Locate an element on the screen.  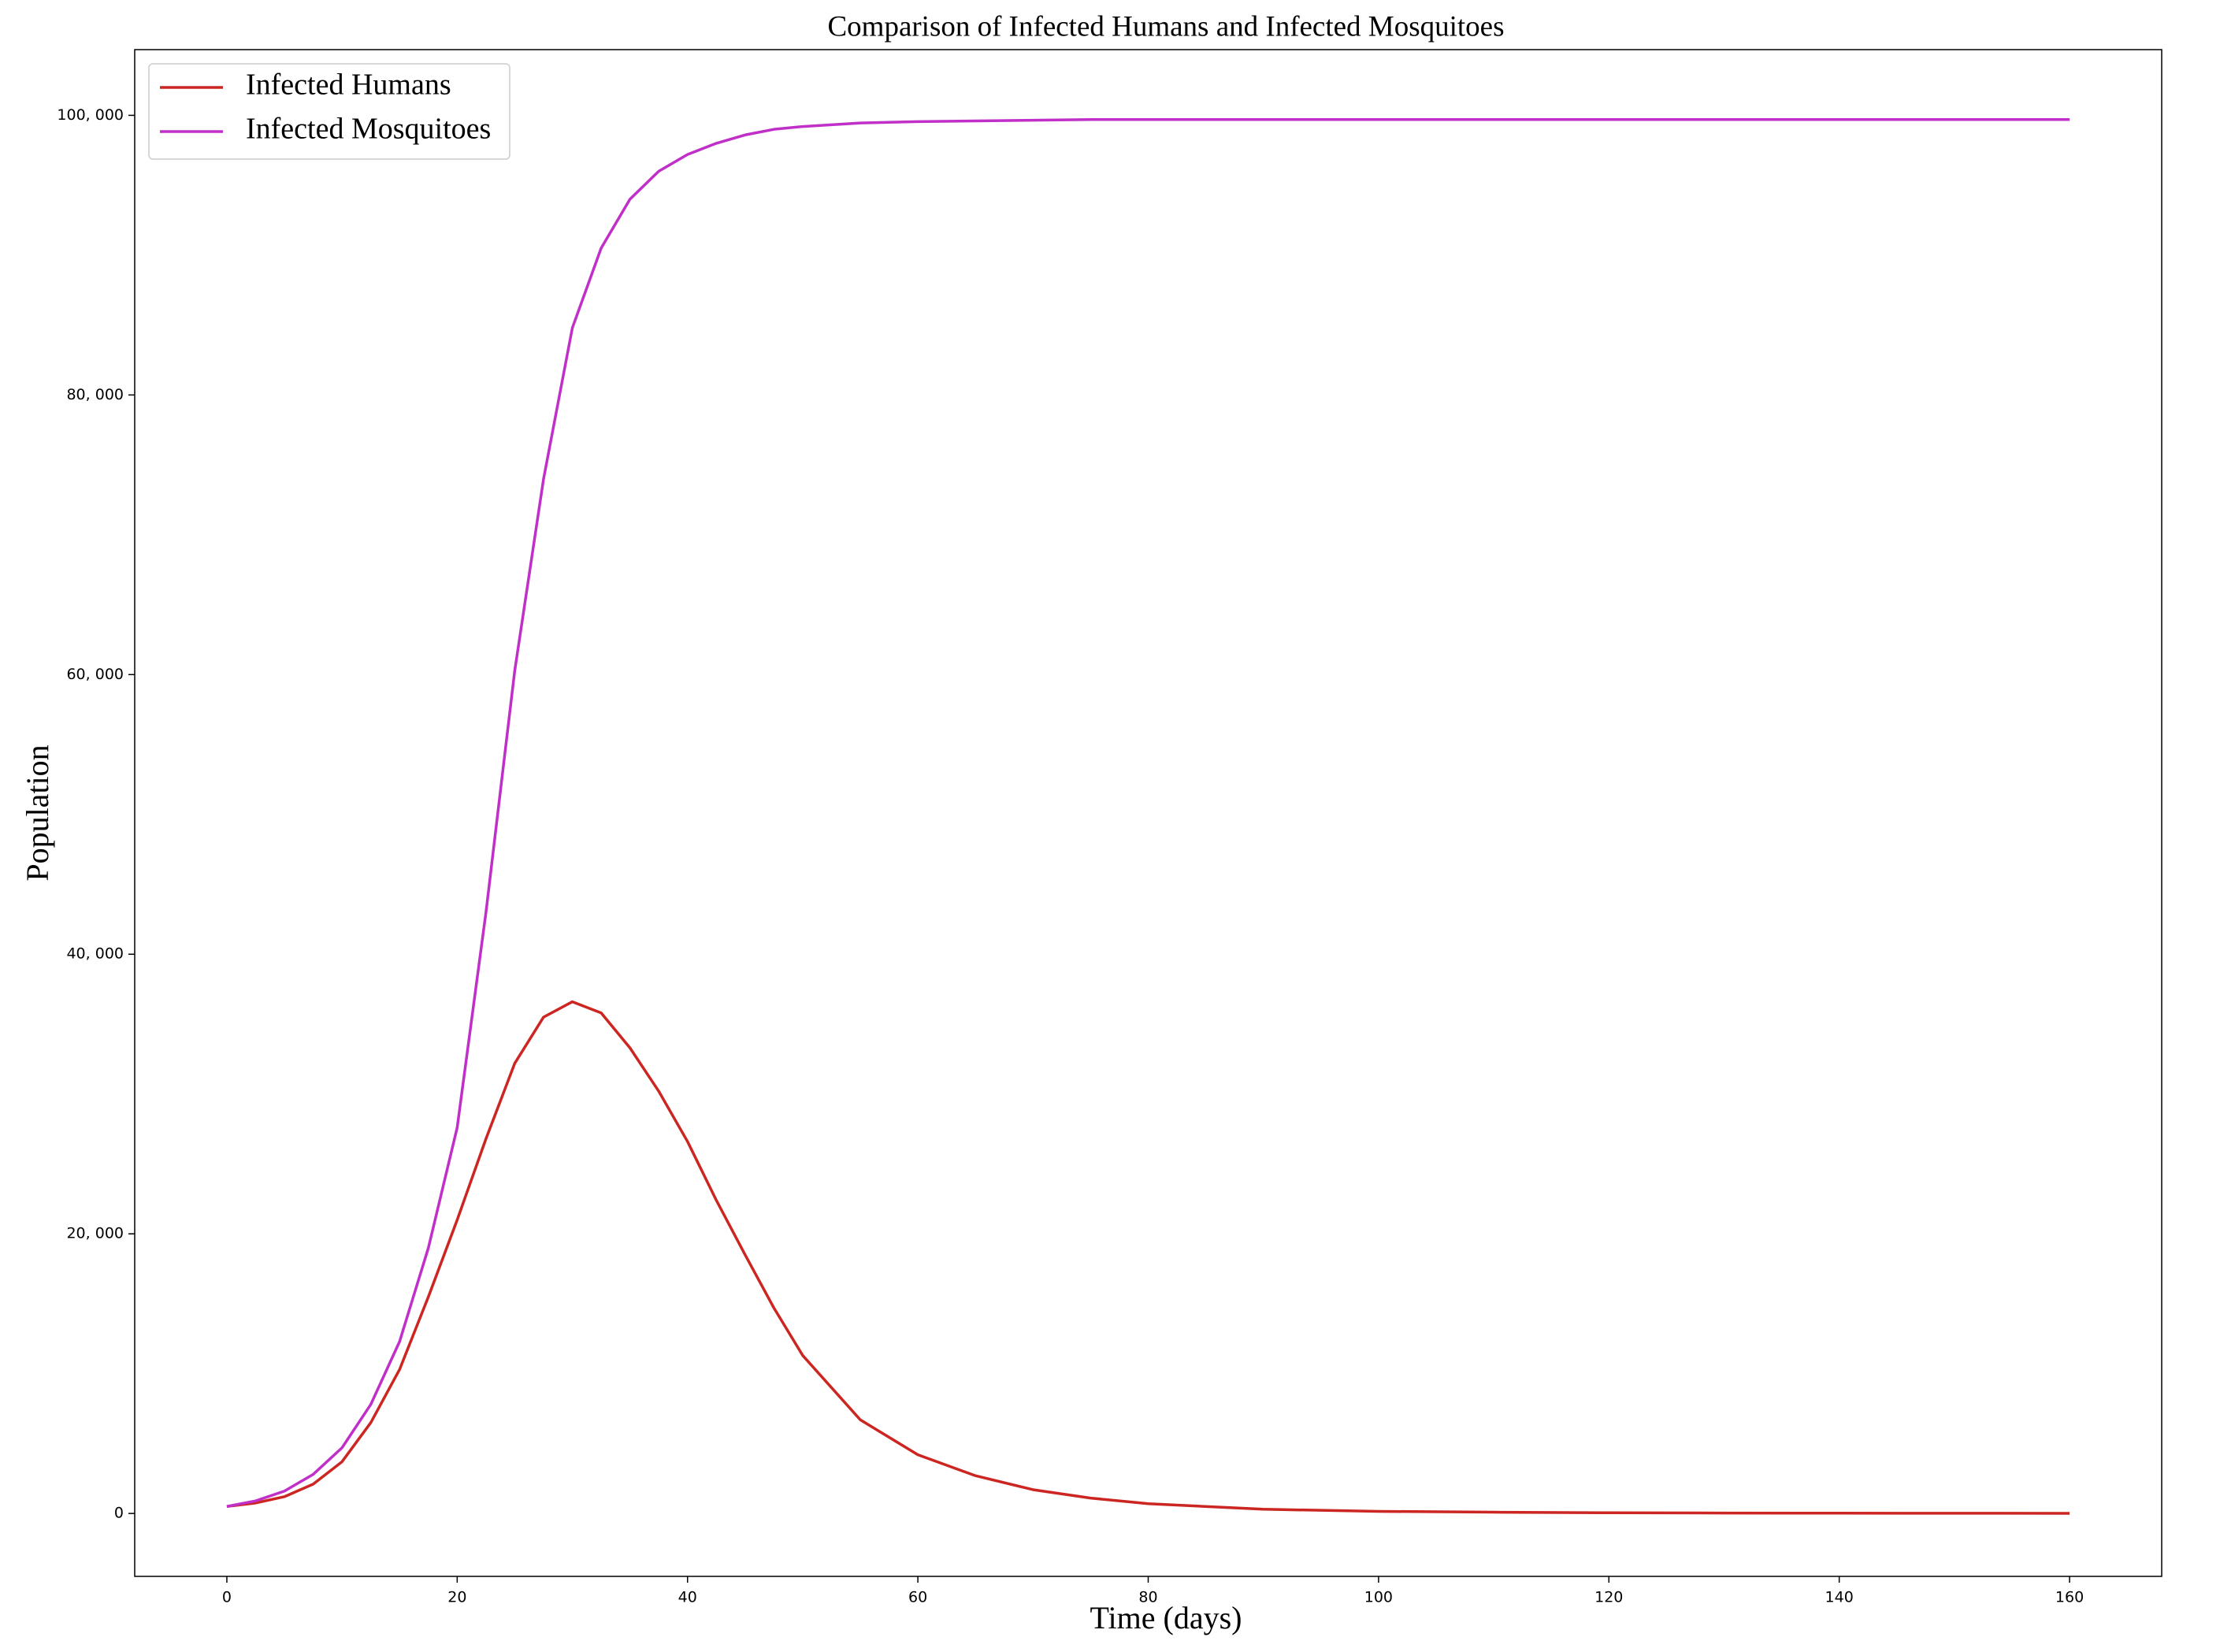
x-tick-label: 140 is located at coordinates (1839, 1597).